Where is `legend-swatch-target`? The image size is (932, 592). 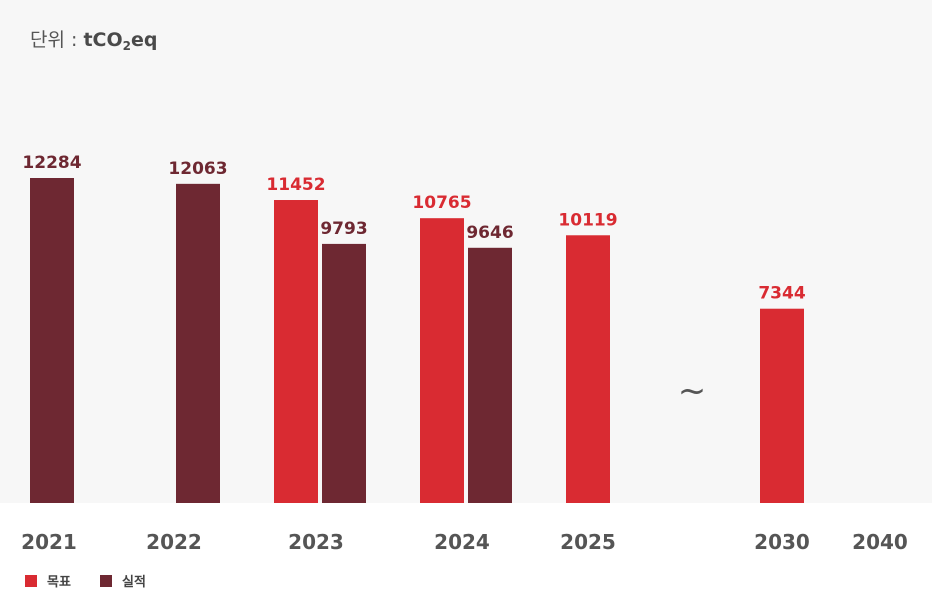
legend-swatch-target is located at coordinates (31, 581).